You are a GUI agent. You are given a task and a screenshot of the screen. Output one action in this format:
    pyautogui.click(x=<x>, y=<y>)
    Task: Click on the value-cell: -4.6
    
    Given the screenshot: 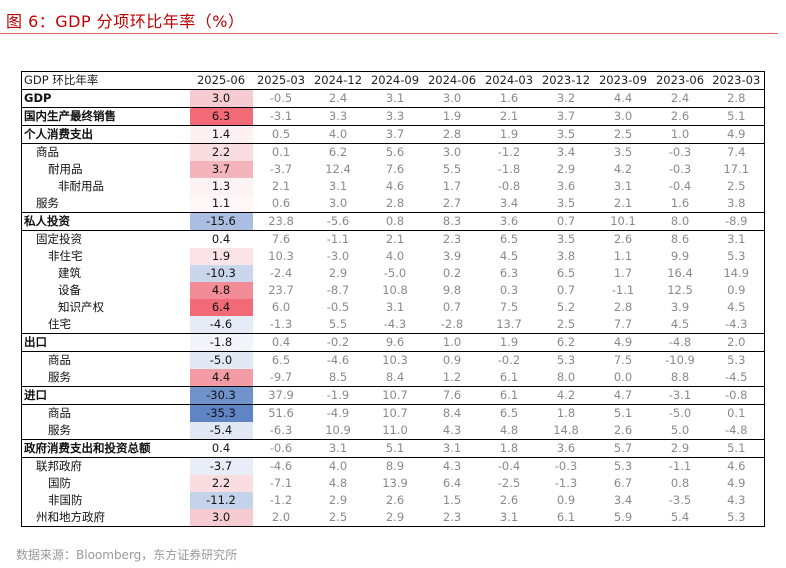 What is the action you would take?
    pyautogui.click(x=338, y=360)
    